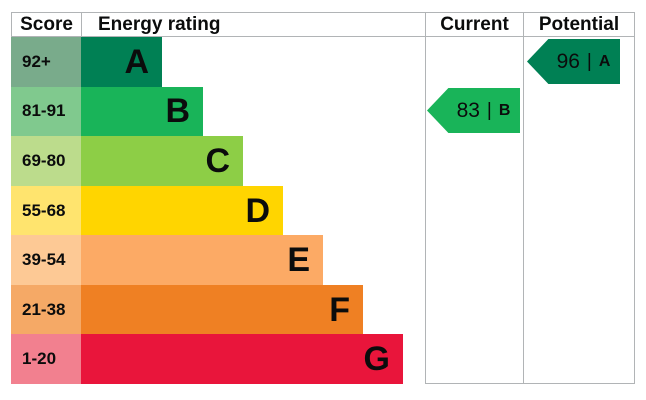 The width and height of the screenshot is (646, 400). What do you see at coordinates (504, 110) in the screenshot?
I see `current-band-letter: B` at bounding box center [504, 110].